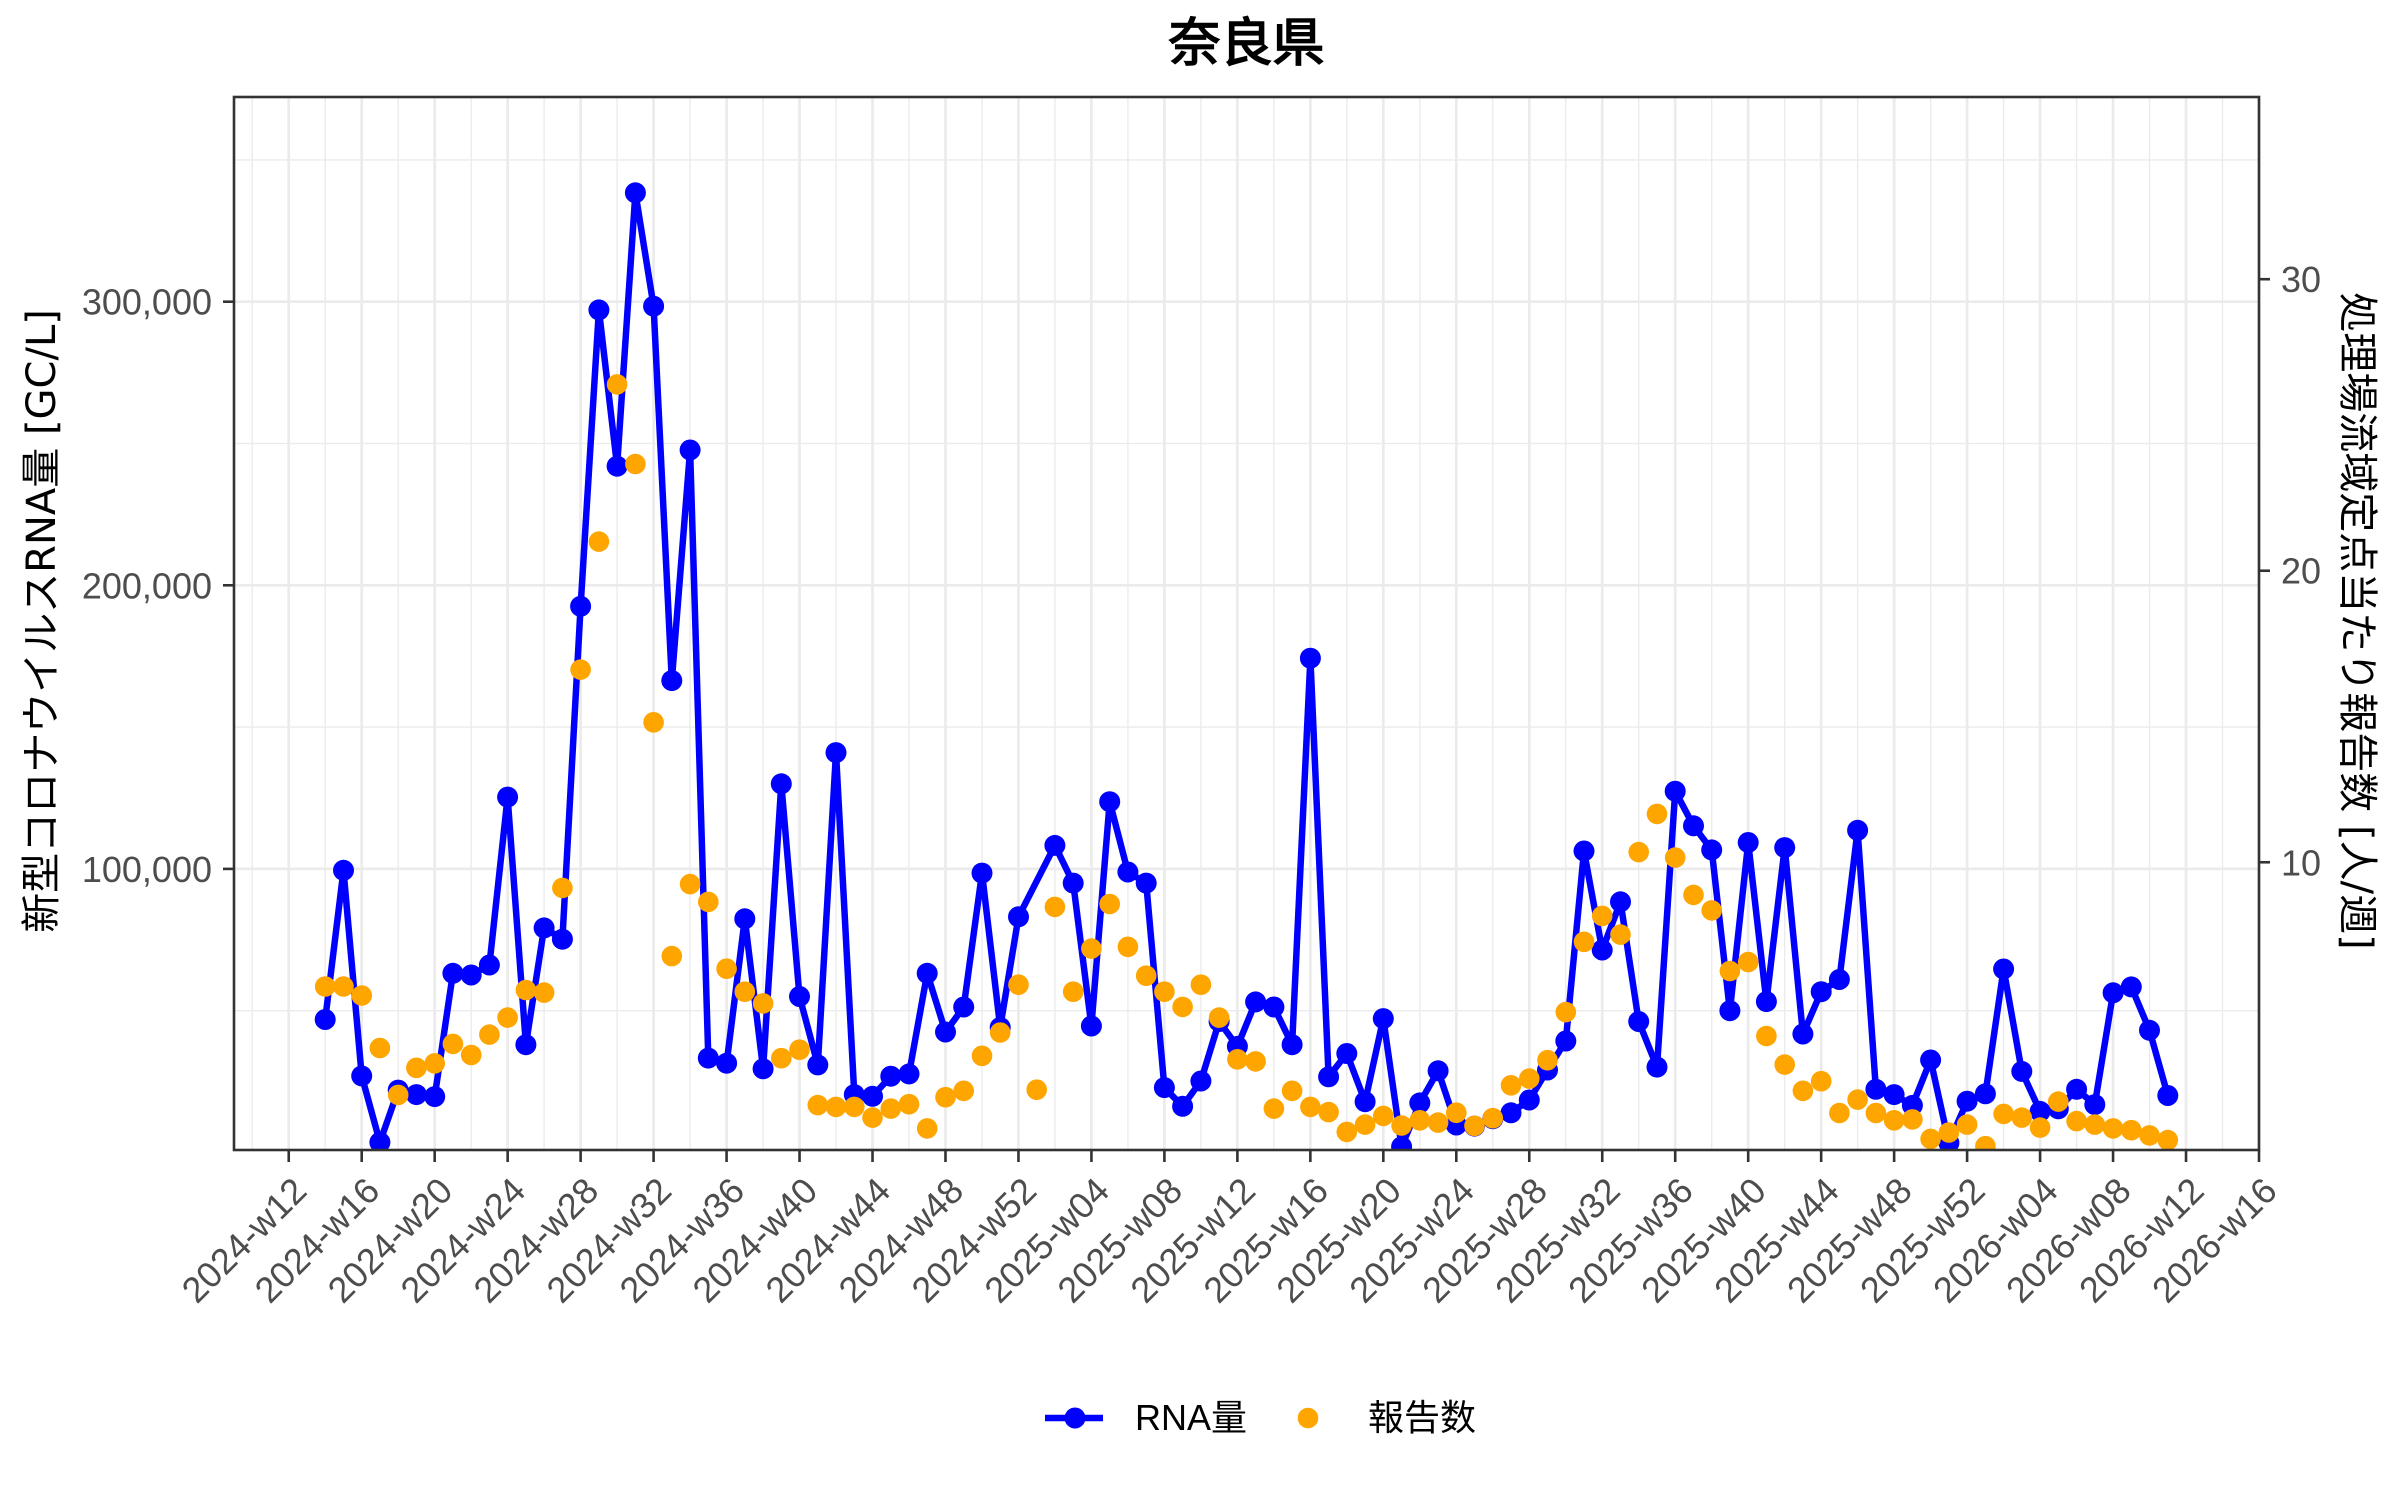 The image size is (2400, 1500). I want to click on y-tick-label-left: 300,000, so click(147, 302).